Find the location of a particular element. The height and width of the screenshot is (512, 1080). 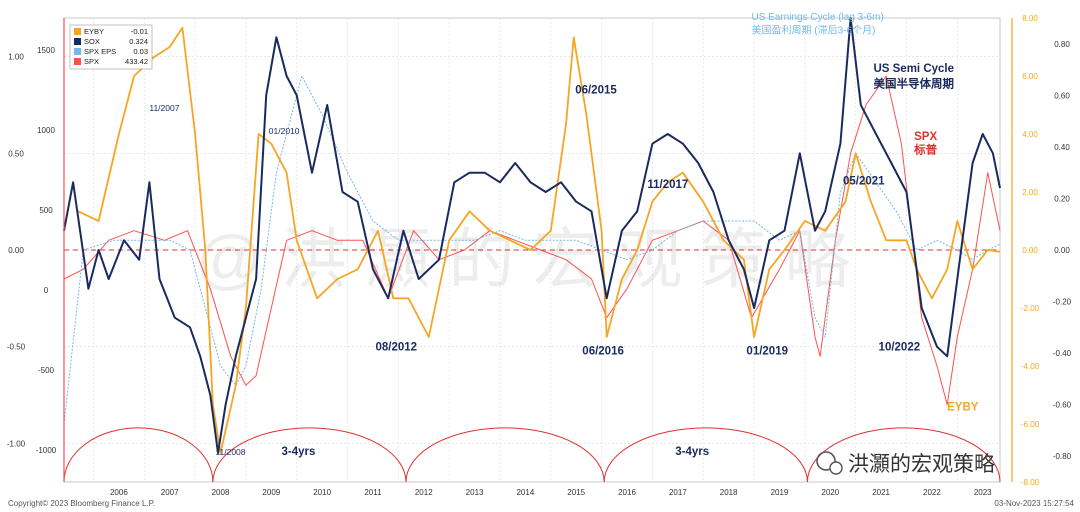

cycle-arcs is located at coordinates (532, 455).